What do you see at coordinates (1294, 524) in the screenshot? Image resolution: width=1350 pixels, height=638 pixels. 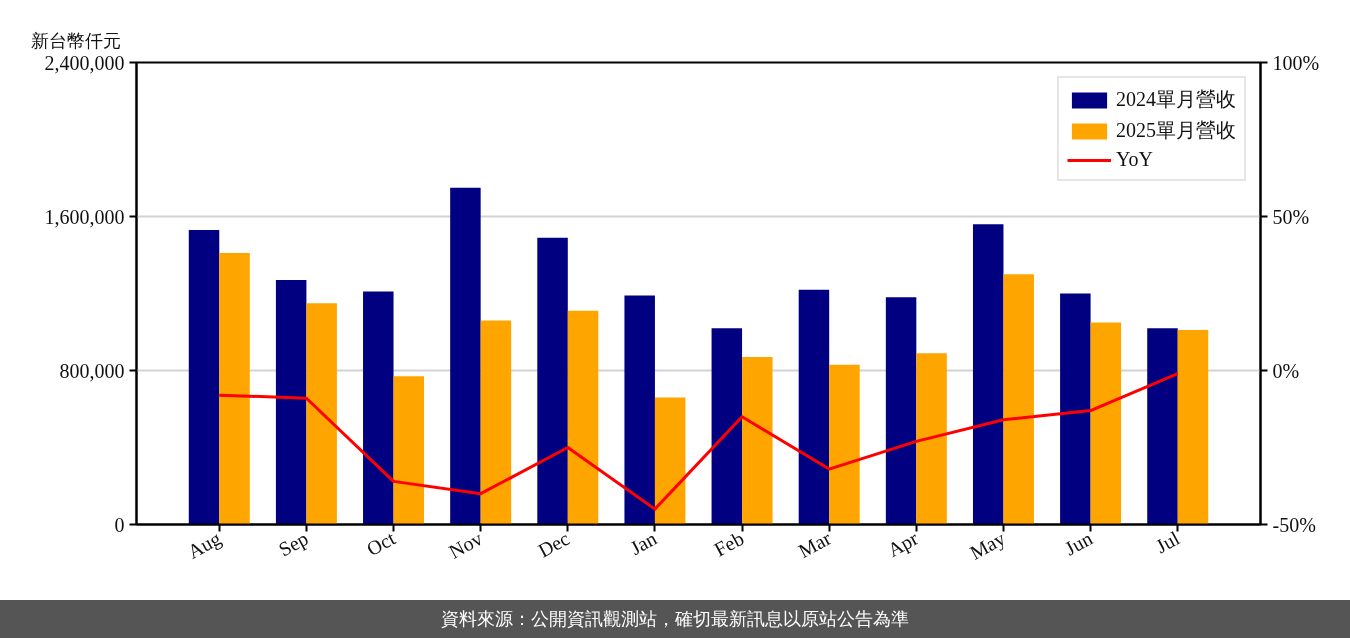 I see `y2-tick-label: -50%` at bounding box center [1294, 524].